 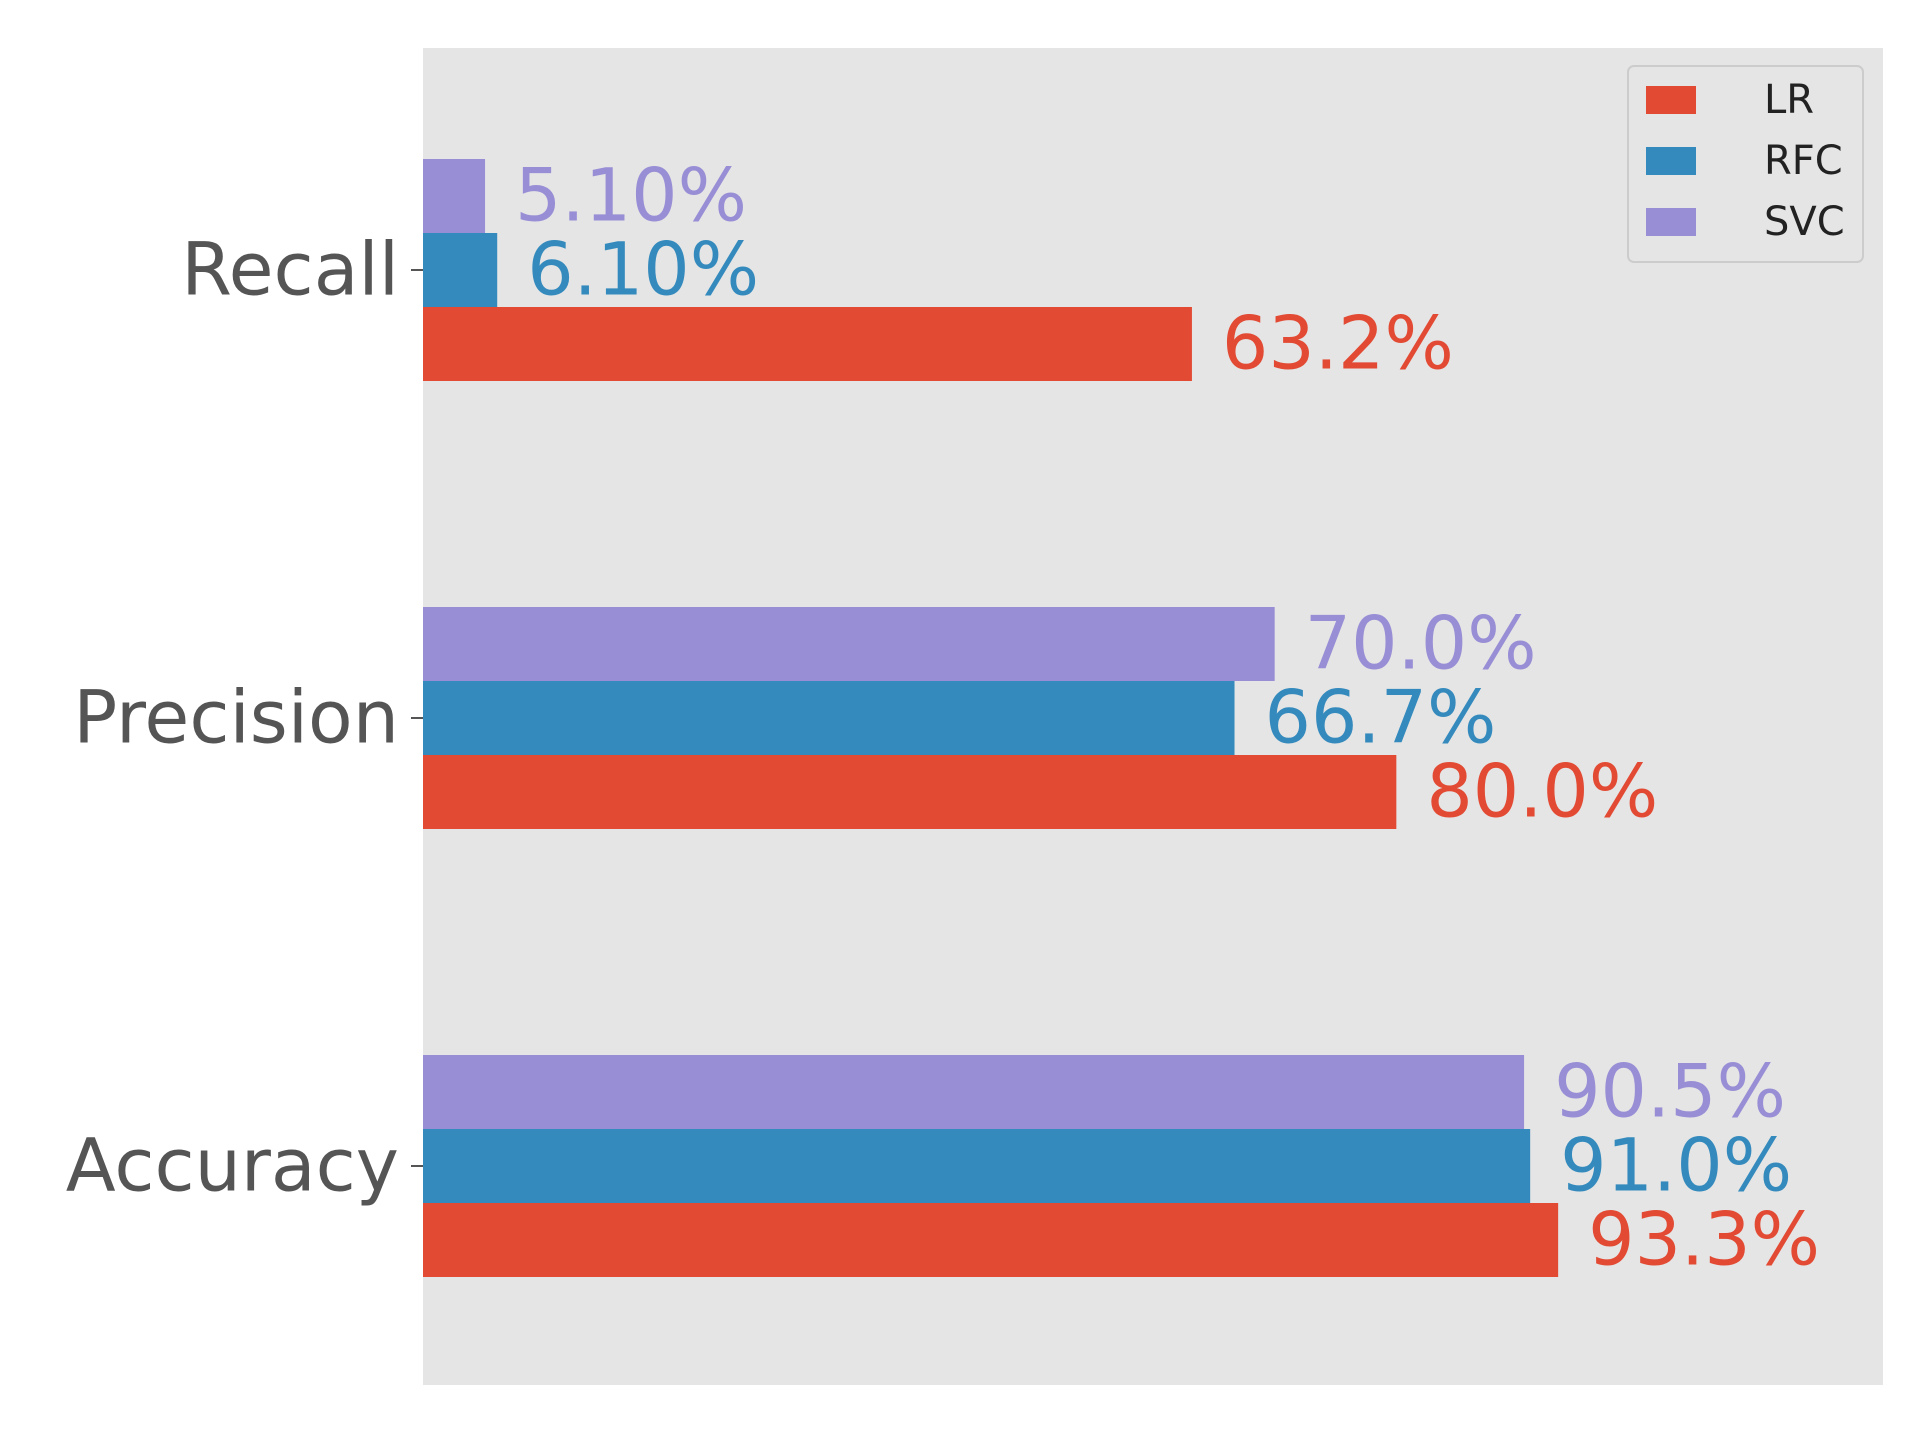 What do you see at coordinates (1803, 161) in the screenshot?
I see `legend-label-rfc: RFC` at bounding box center [1803, 161].